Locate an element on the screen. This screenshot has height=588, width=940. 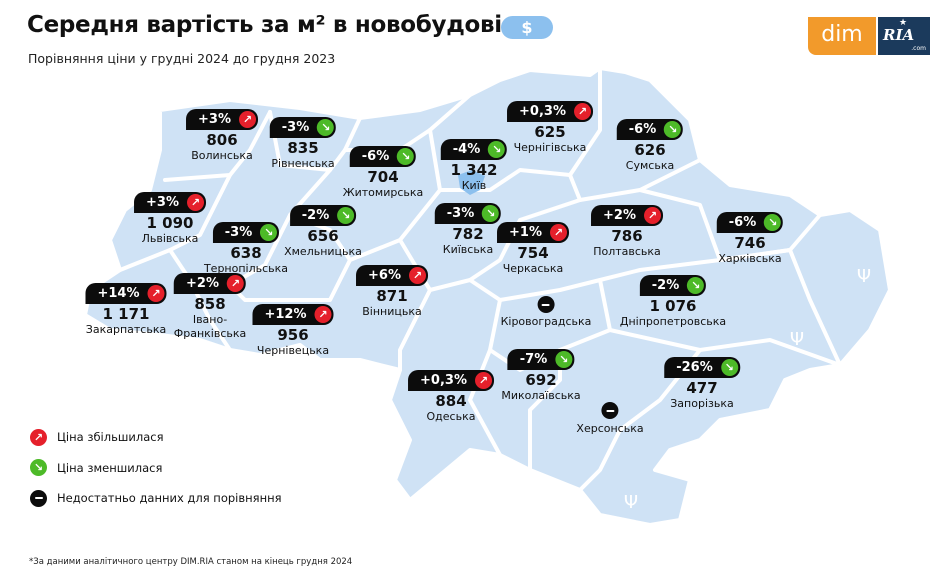
kyiv-city-shape is located at coordinates (471, 182).